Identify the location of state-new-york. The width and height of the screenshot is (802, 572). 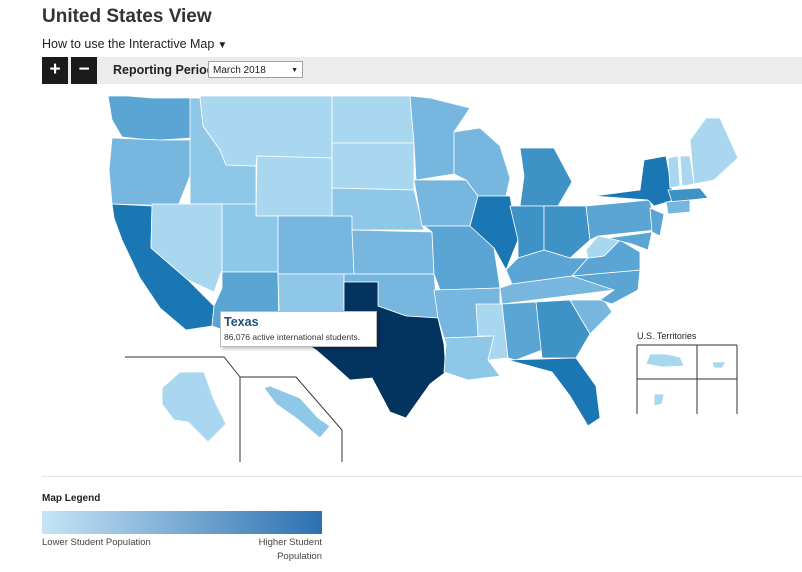
(634, 181).